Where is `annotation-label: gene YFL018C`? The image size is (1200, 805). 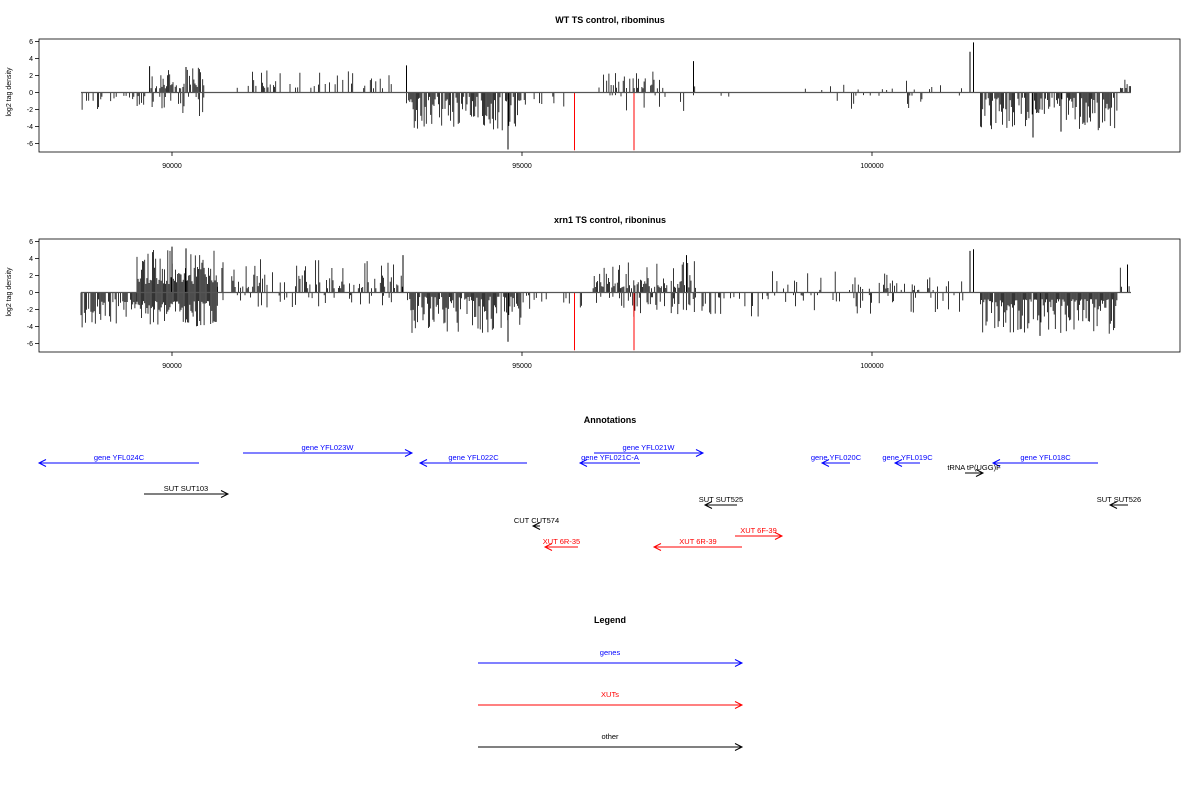
annotation-label: gene YFL018C is located at coordinates (1045, 457).